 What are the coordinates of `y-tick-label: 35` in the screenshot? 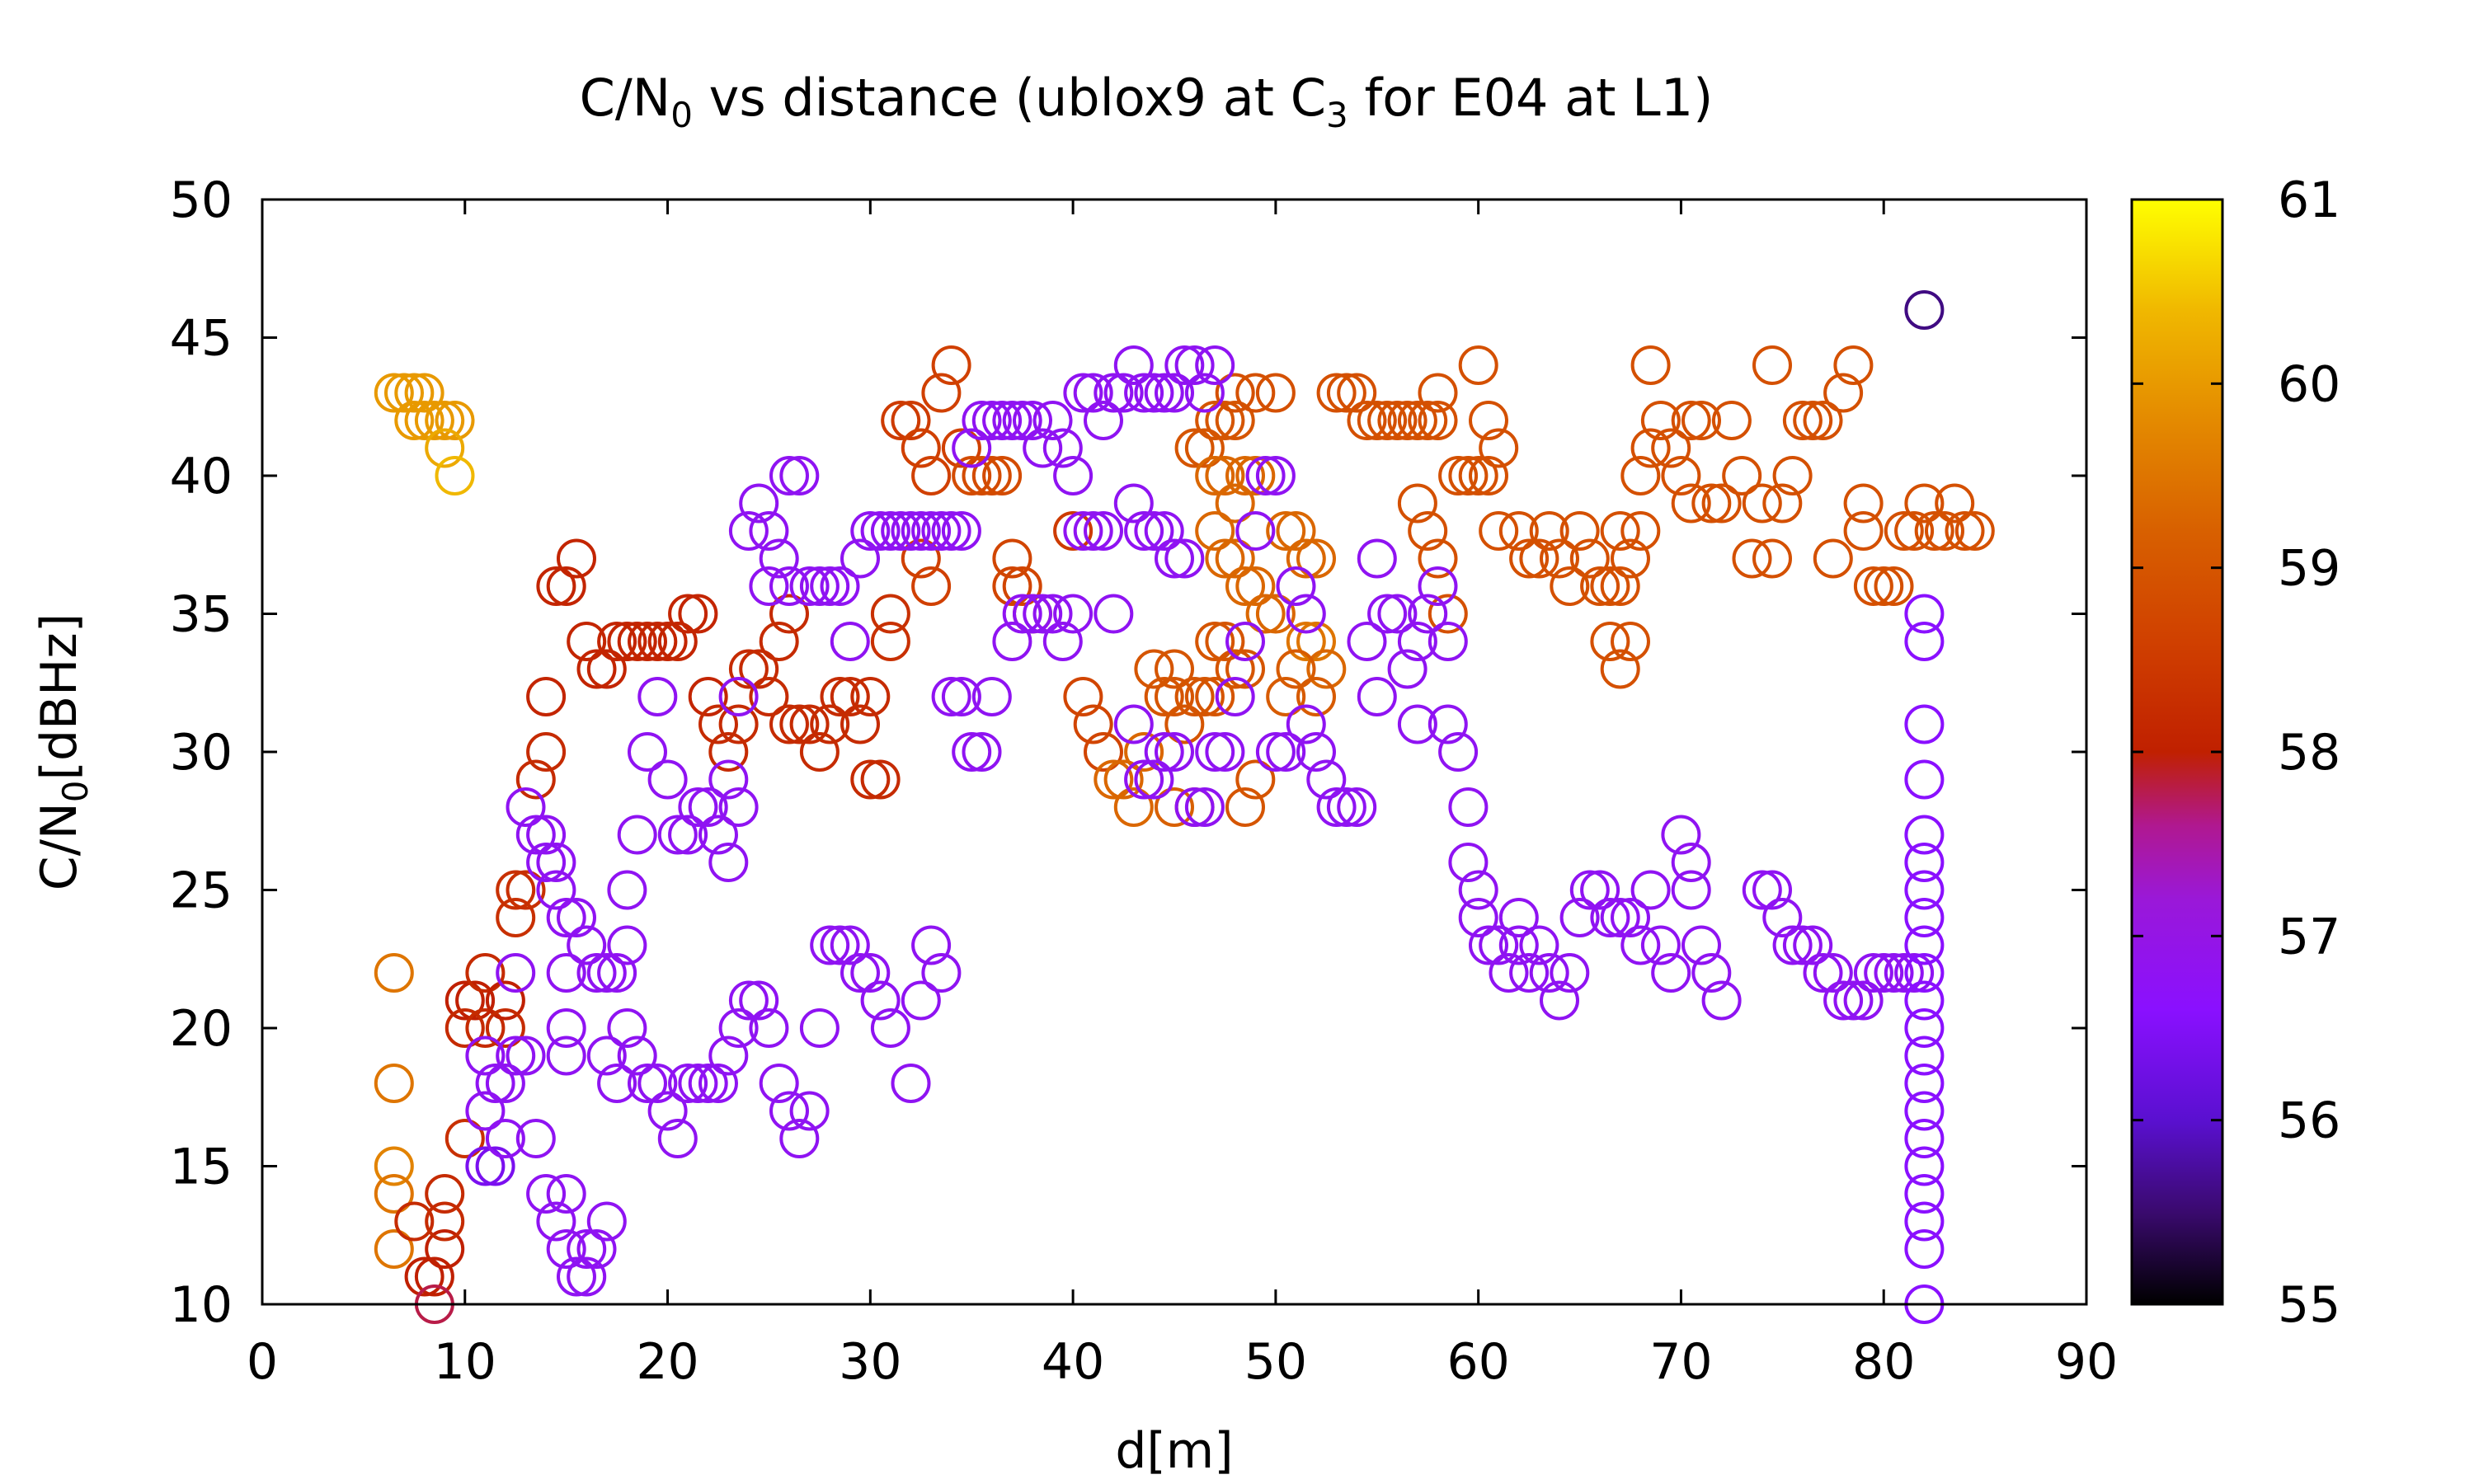 It's located at (201, 615).